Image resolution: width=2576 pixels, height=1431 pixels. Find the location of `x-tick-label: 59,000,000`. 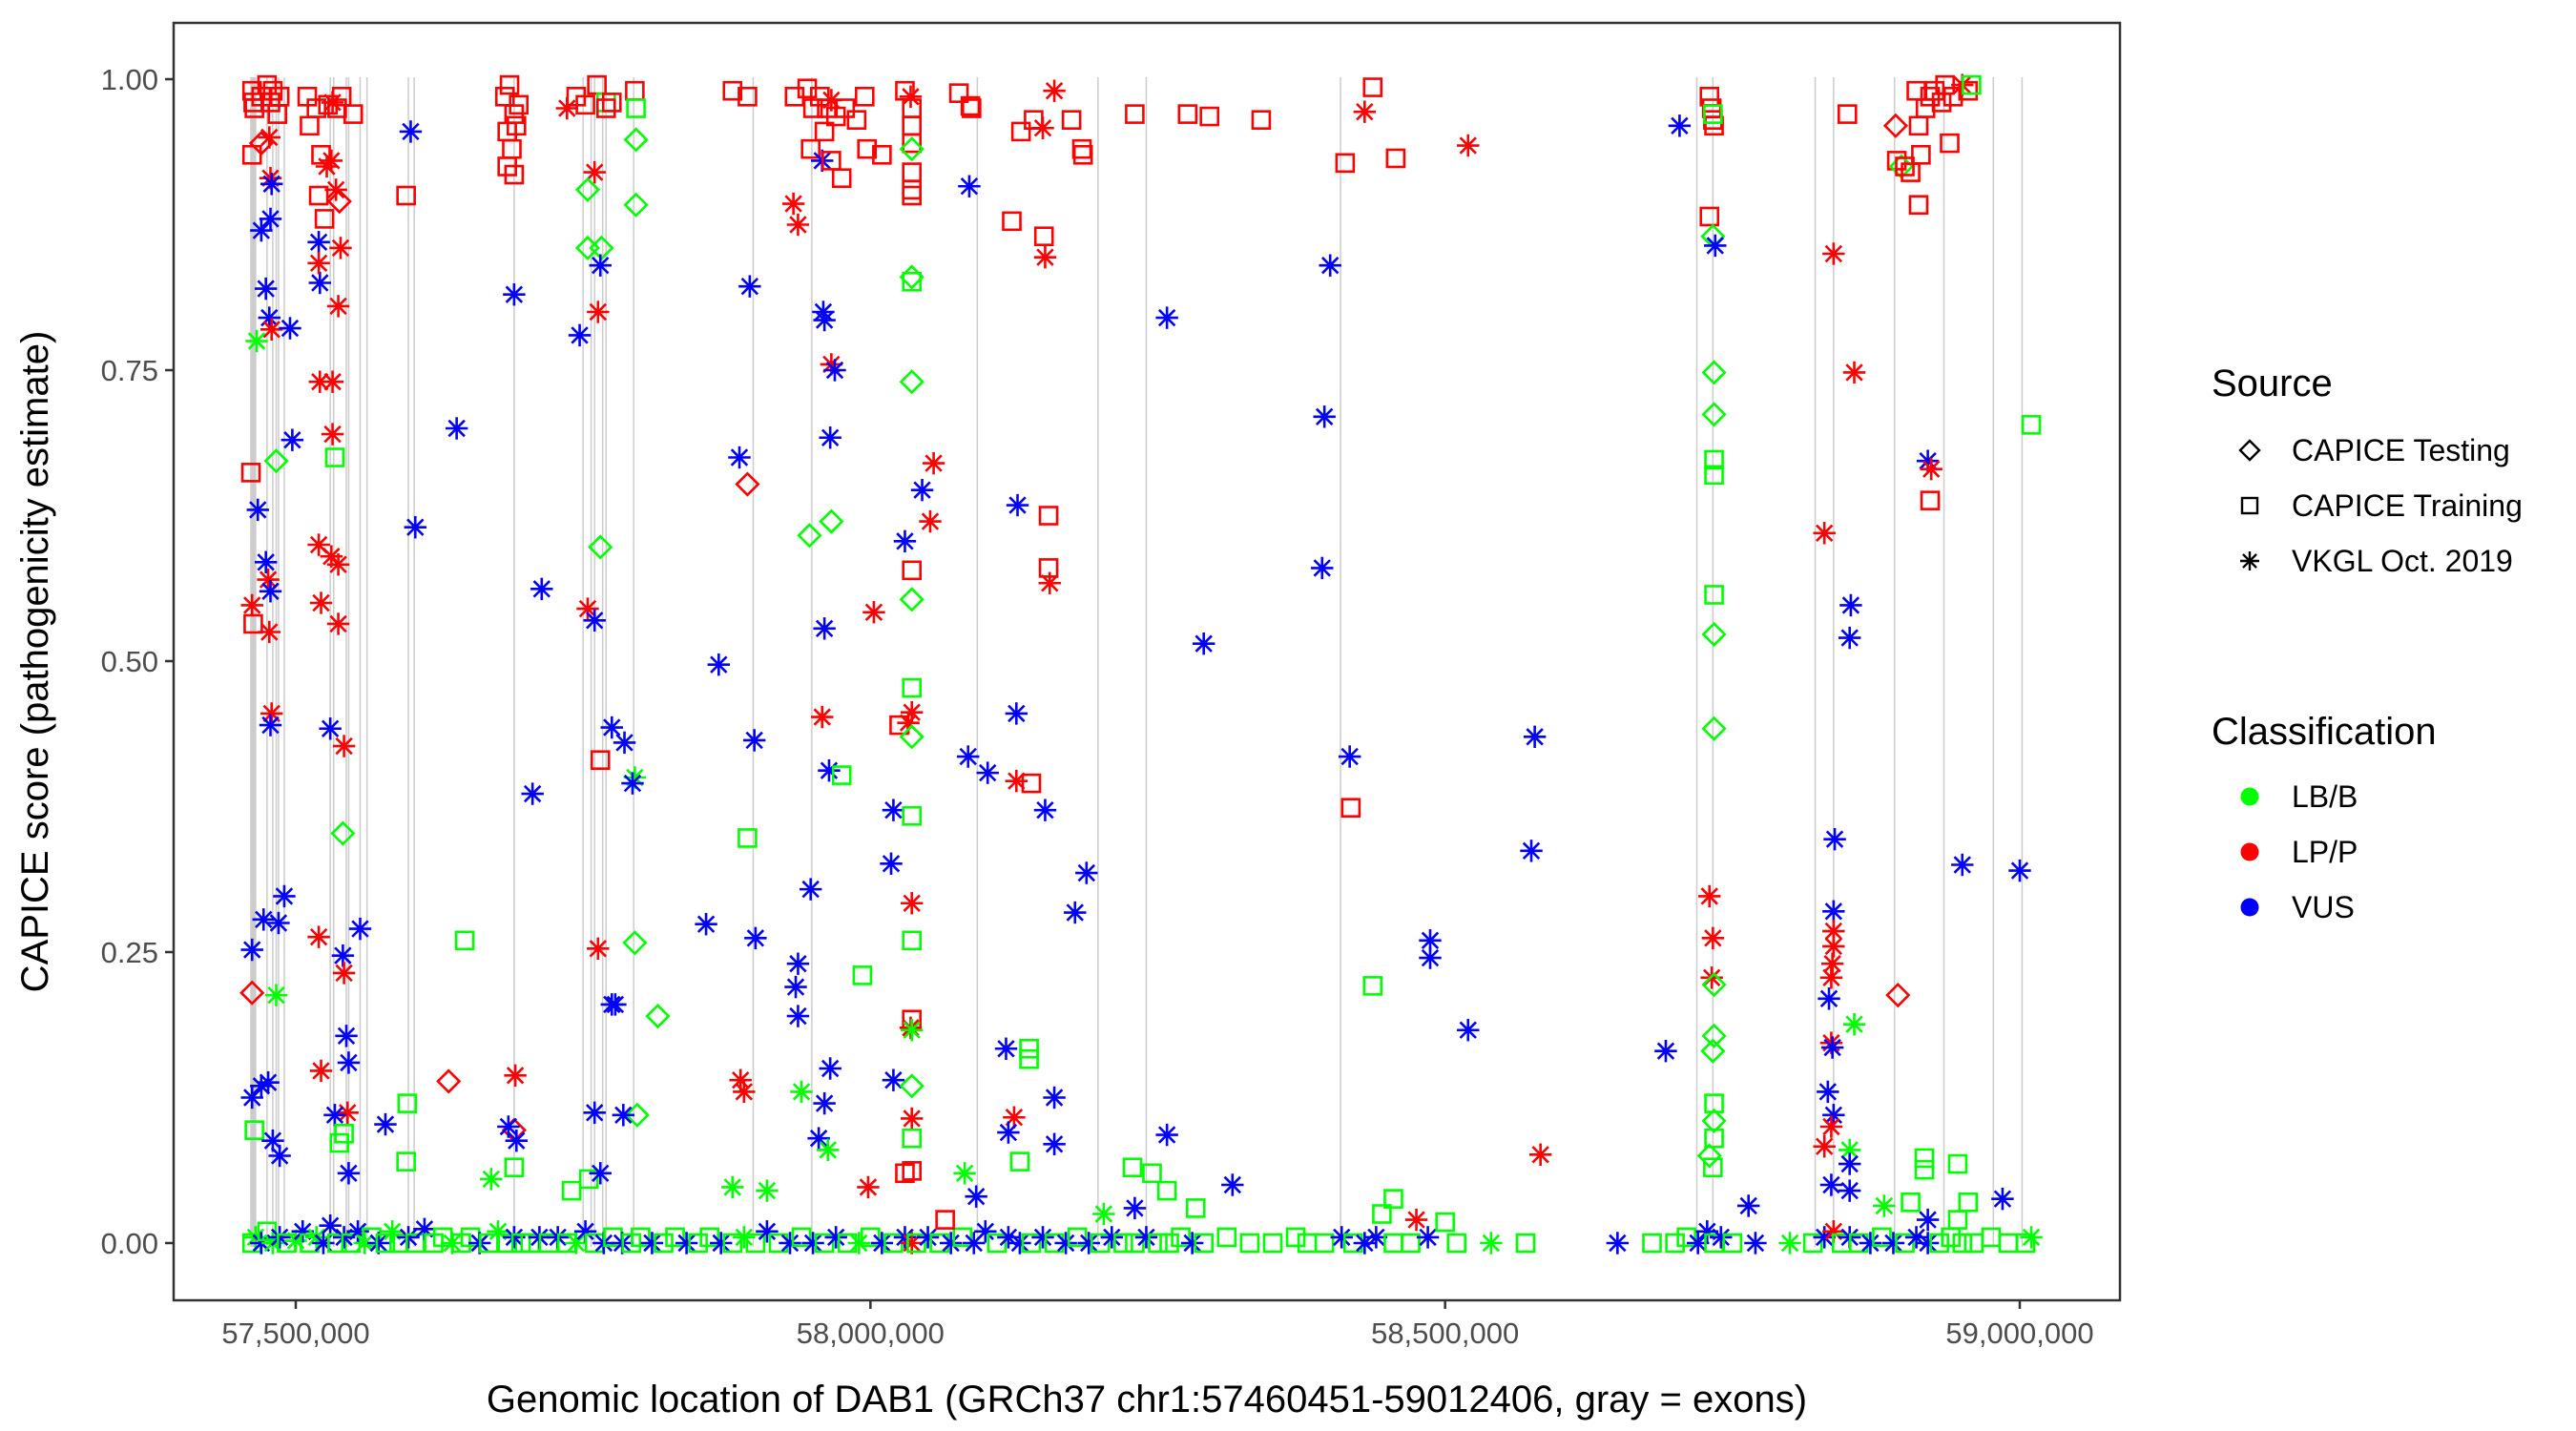

x-tick-label: 59,000,000 is located at coordinates (2019, 1333).